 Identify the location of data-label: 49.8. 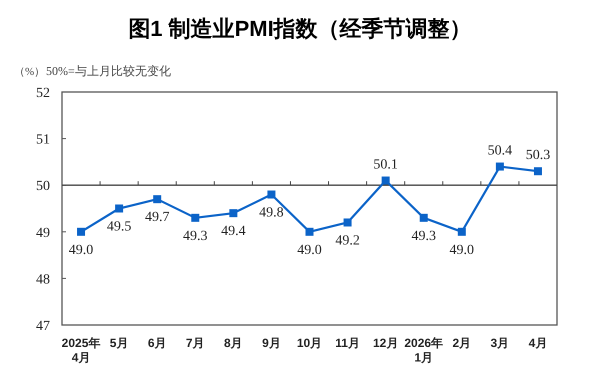
(271, 213).